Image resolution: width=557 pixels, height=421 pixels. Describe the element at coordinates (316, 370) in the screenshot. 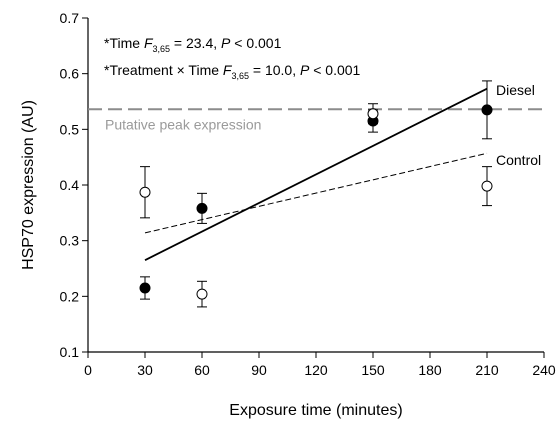

I see `x-tick-label: 120` at that location.